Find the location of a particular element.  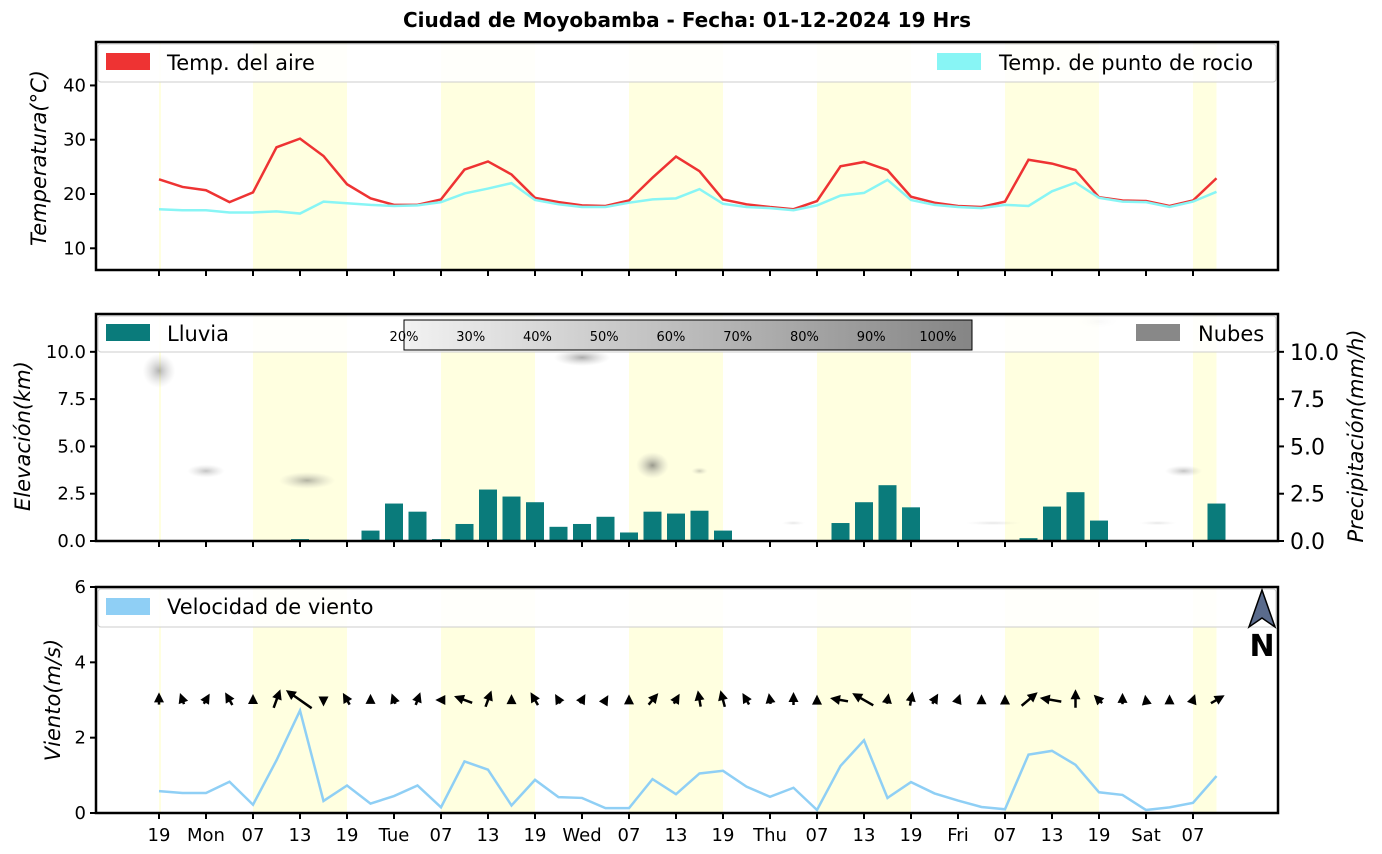

y-right-tick-label: 0.0 is located at coordinates (1307, 542).